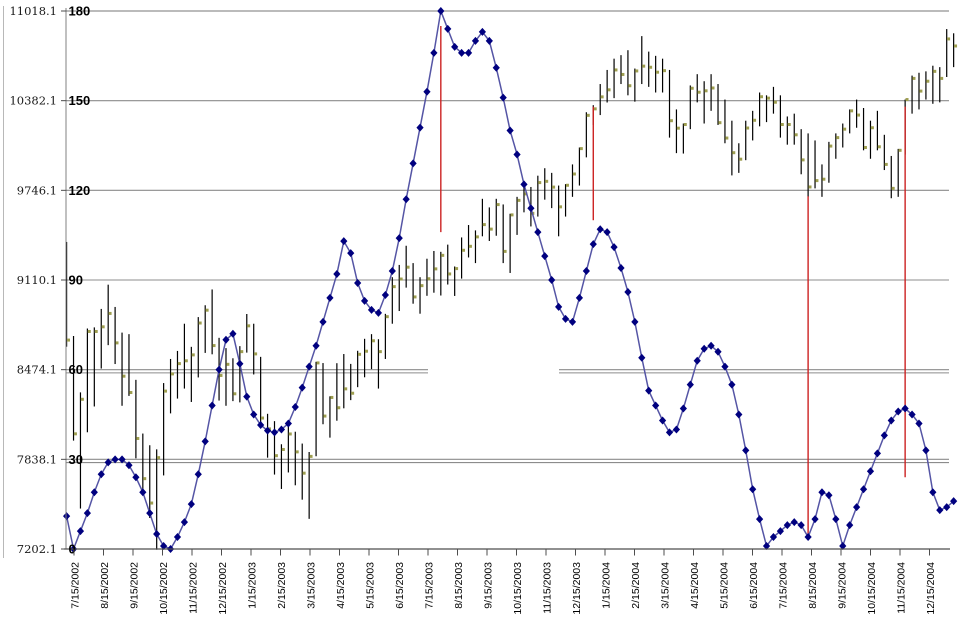 This screenshot has height=631, width=959. Describe the element at coordinates (80, 11) in the screenshot. I see `indicator-axis-label: 180` at that location.